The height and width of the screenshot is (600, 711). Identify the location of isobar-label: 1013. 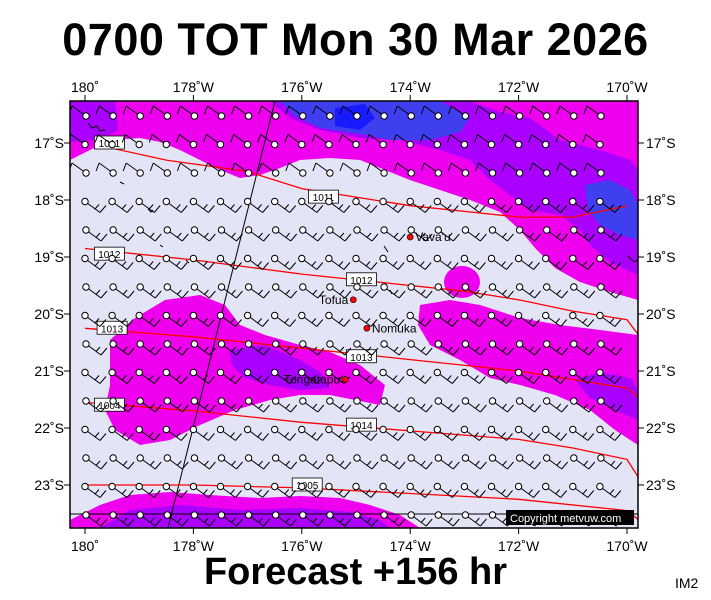
(112, 329).